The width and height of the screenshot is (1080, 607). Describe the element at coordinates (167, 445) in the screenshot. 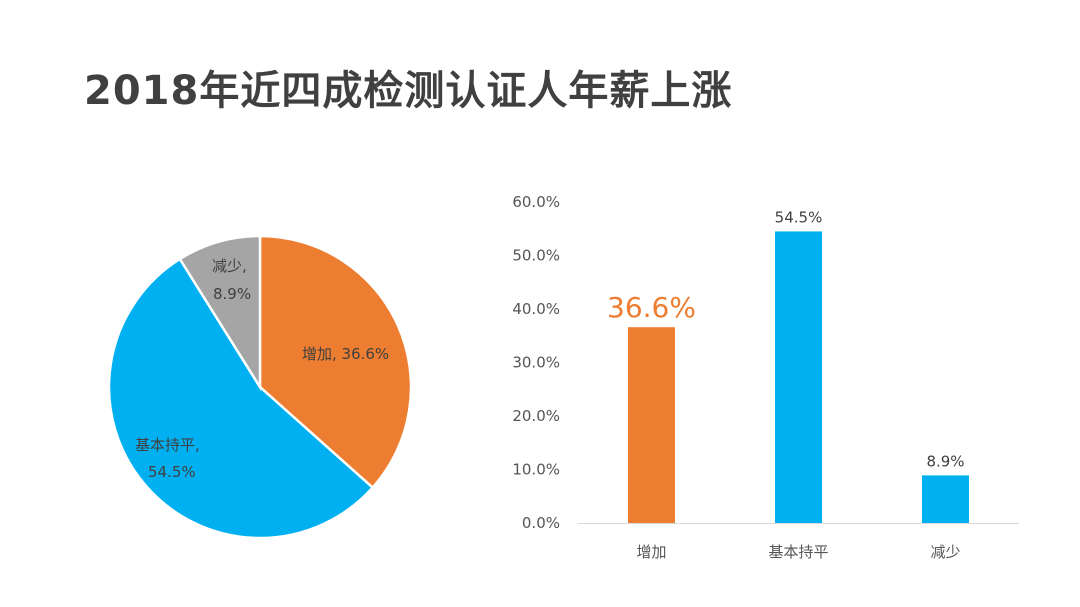

I see `pie-label-flat-line1: 基本持平,` at that location.